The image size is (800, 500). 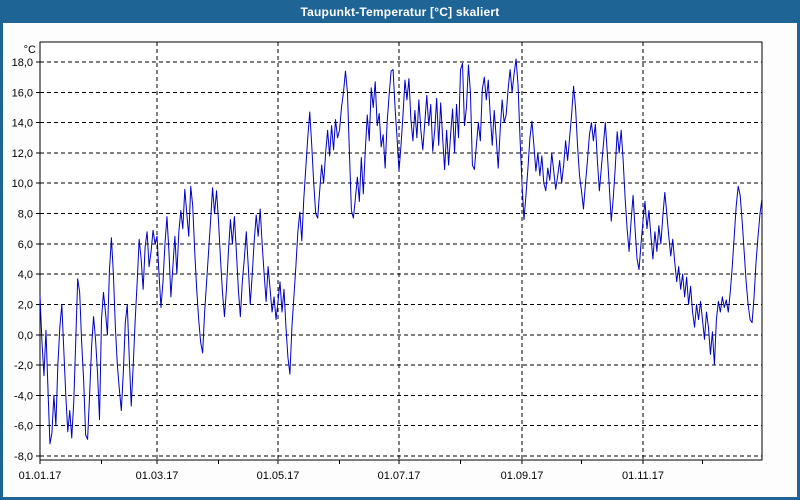 I want to click on y-tick-label: 14,0, so click(x=22, y=124).